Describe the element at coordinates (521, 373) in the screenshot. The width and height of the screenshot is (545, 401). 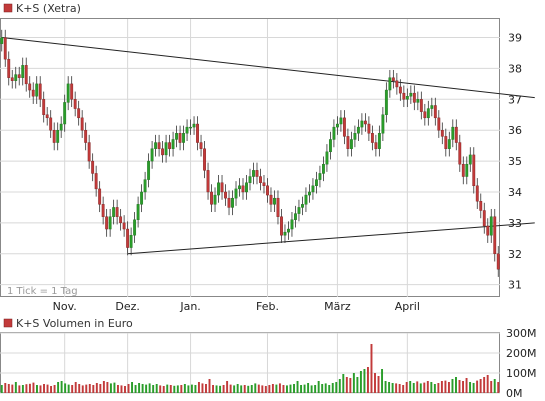
I see `volume-y-tick-label: 100M` at that location.